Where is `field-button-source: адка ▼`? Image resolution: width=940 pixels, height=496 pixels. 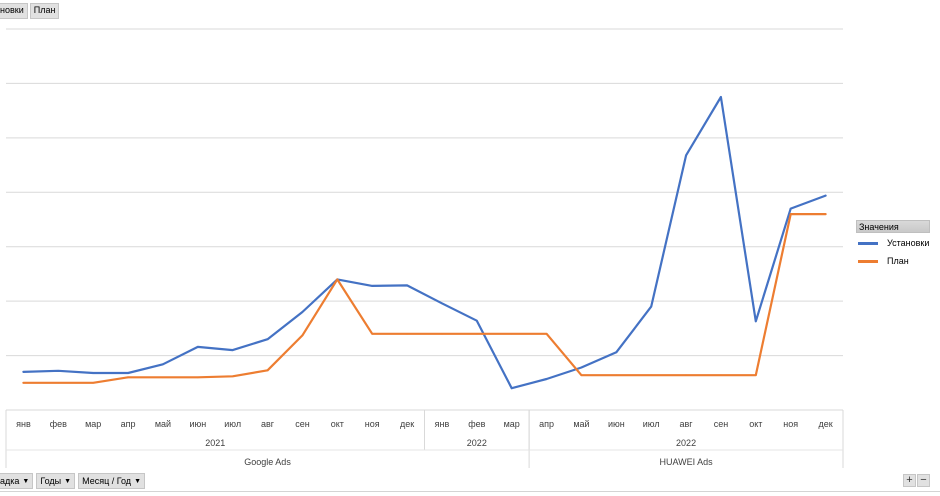 field-button-source: адка ▼ is located at coordinates (17, 481).